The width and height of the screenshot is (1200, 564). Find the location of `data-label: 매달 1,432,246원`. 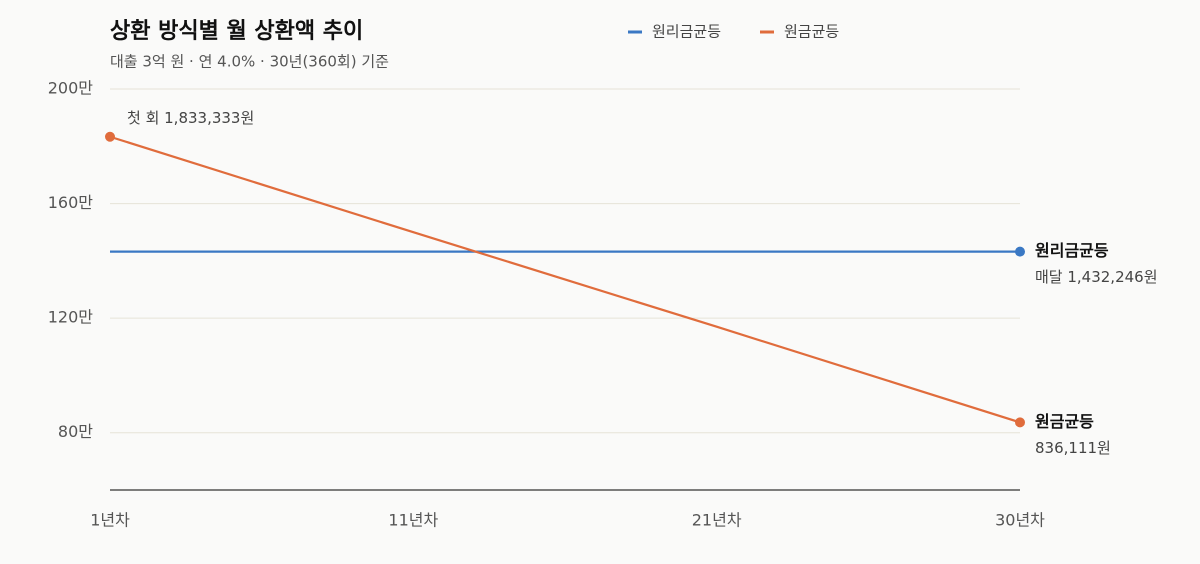

data-label: 매달 1,432,246원 is located at coordinates (1096, 277).